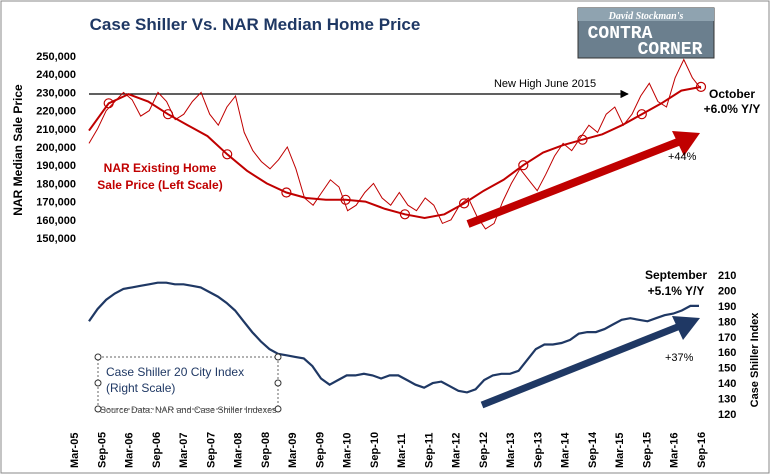  What do you see at coordinates (727, 291) in the screenshot?
I see `right-tick-label: 200` at bounding box center [727, 291].